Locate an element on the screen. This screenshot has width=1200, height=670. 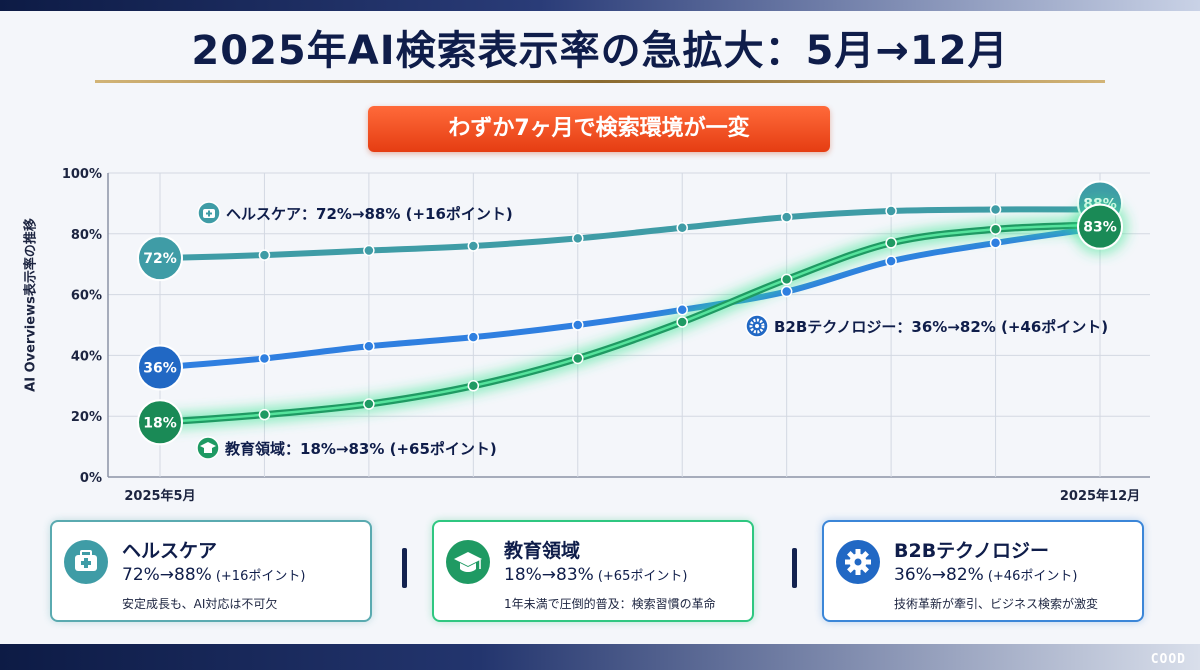
badge-label: 18% is located at coordinates (160, 423).